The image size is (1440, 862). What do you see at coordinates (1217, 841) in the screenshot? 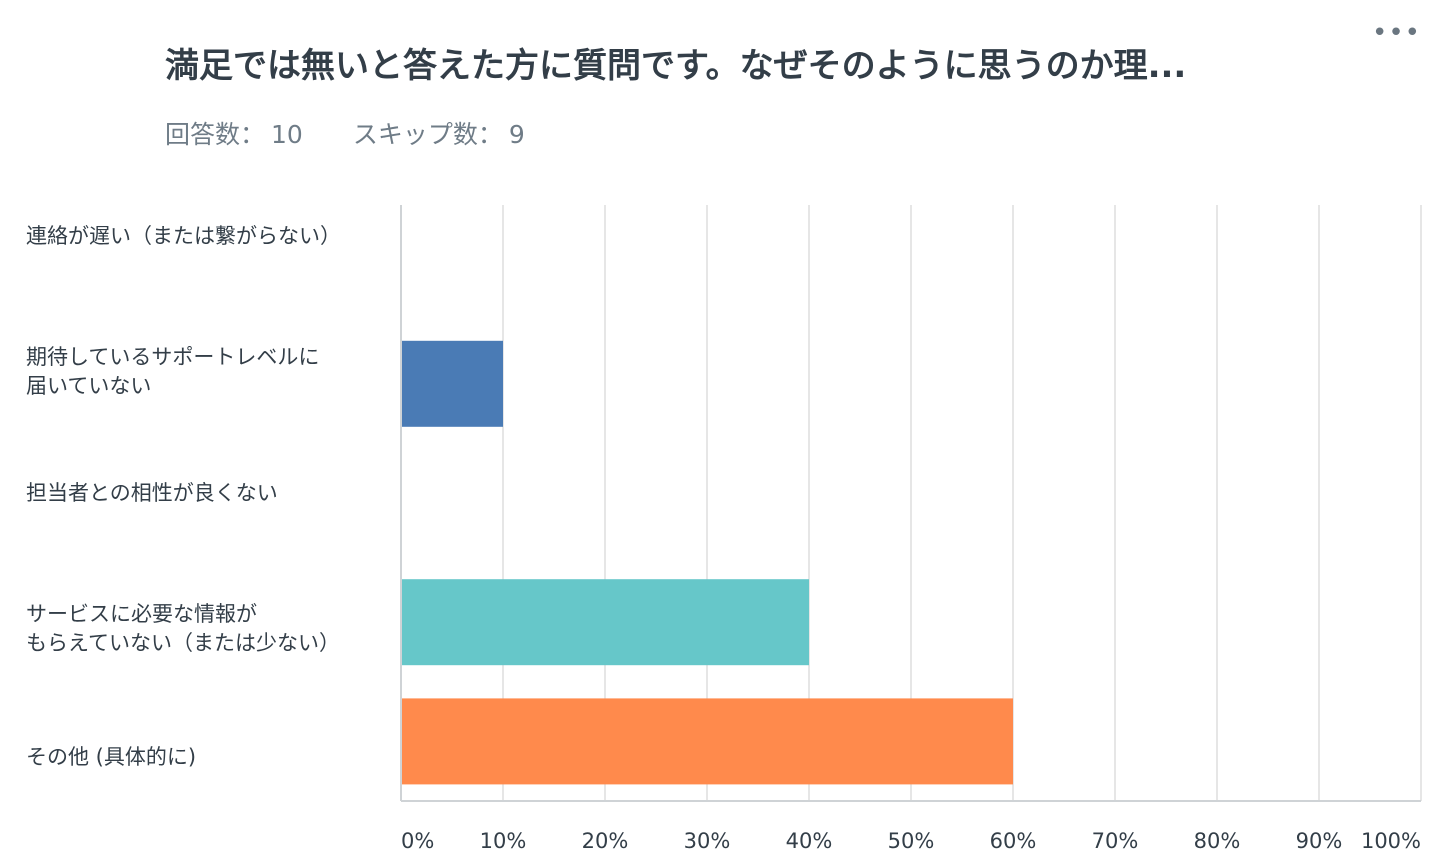
I see `x-tick-label: 80%` at bounding box center [1217, 841].